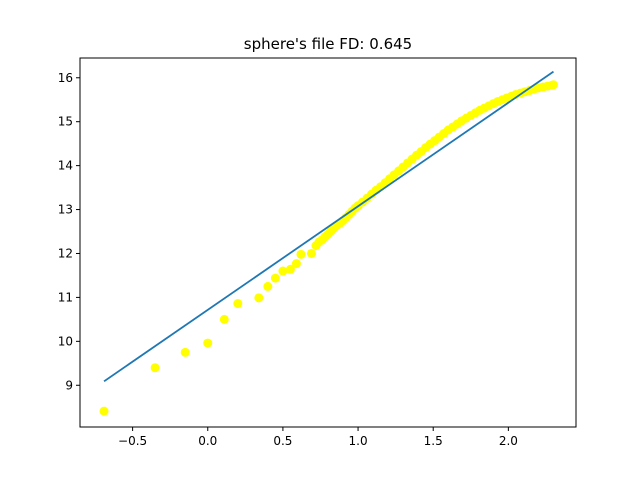 This screenshot has width=640, height=484. I want to click on y-tick-label: 9, so click(69, 385).